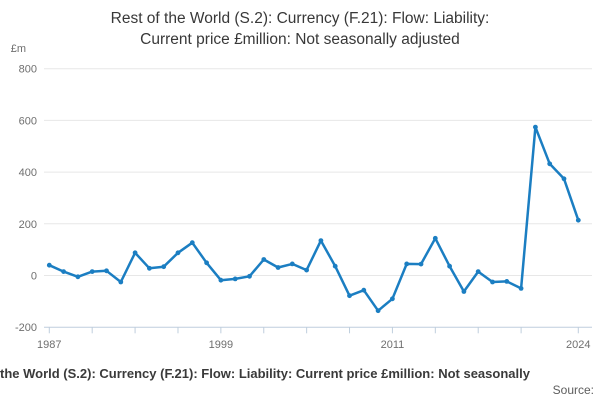  I want to click on y-tick-label: 200, so click(28, 225).